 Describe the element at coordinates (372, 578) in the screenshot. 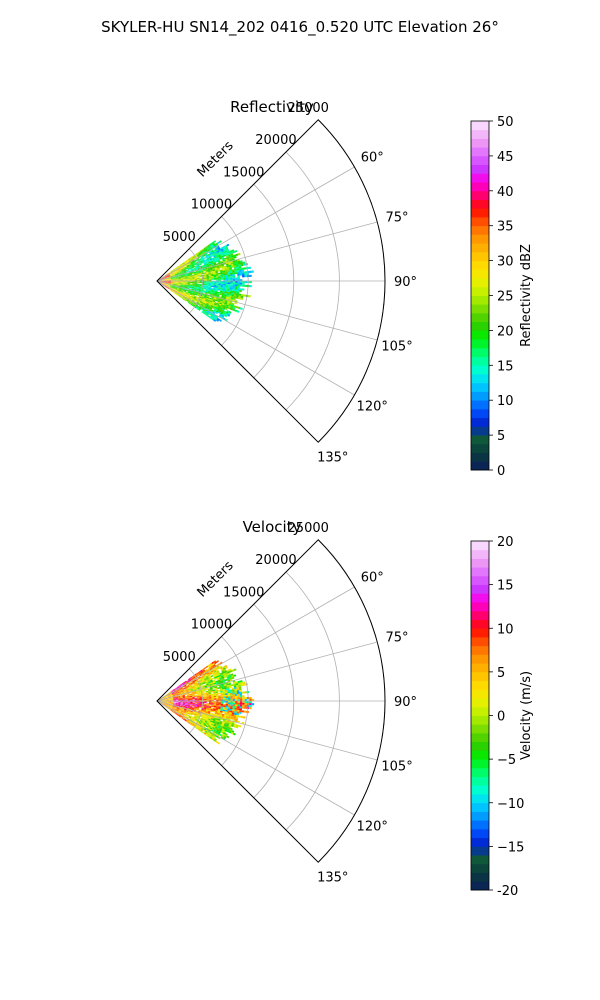

I see `azimuth-tick-label: 60°` at that location.